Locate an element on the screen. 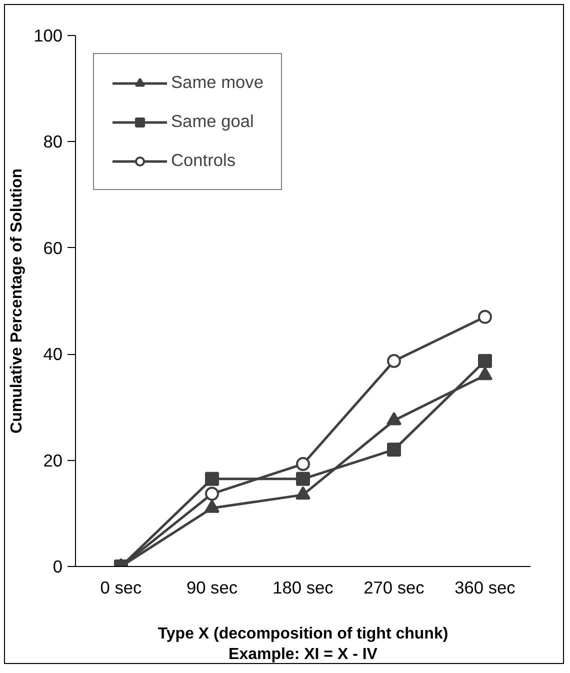 Image resolution: width=570 pixels, height=673 pixels. y-tick-label: 0 is located at coordinates (57, 566).